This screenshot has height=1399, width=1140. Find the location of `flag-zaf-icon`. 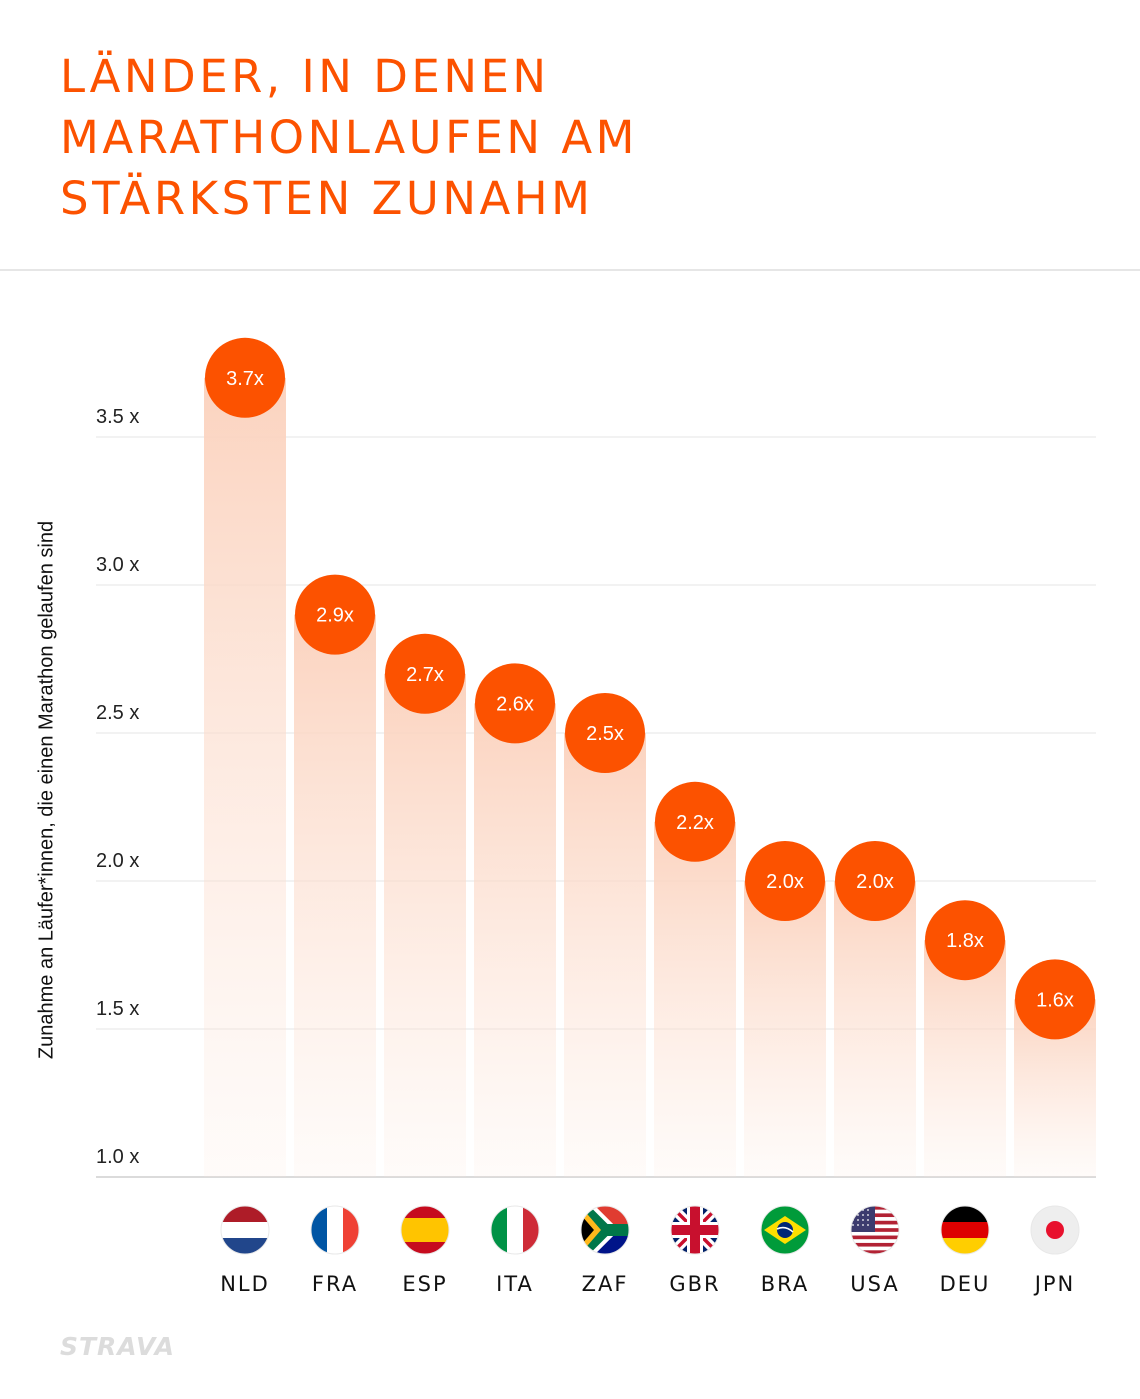

flag-zaf-icon is located at coordinates (605, 1230).